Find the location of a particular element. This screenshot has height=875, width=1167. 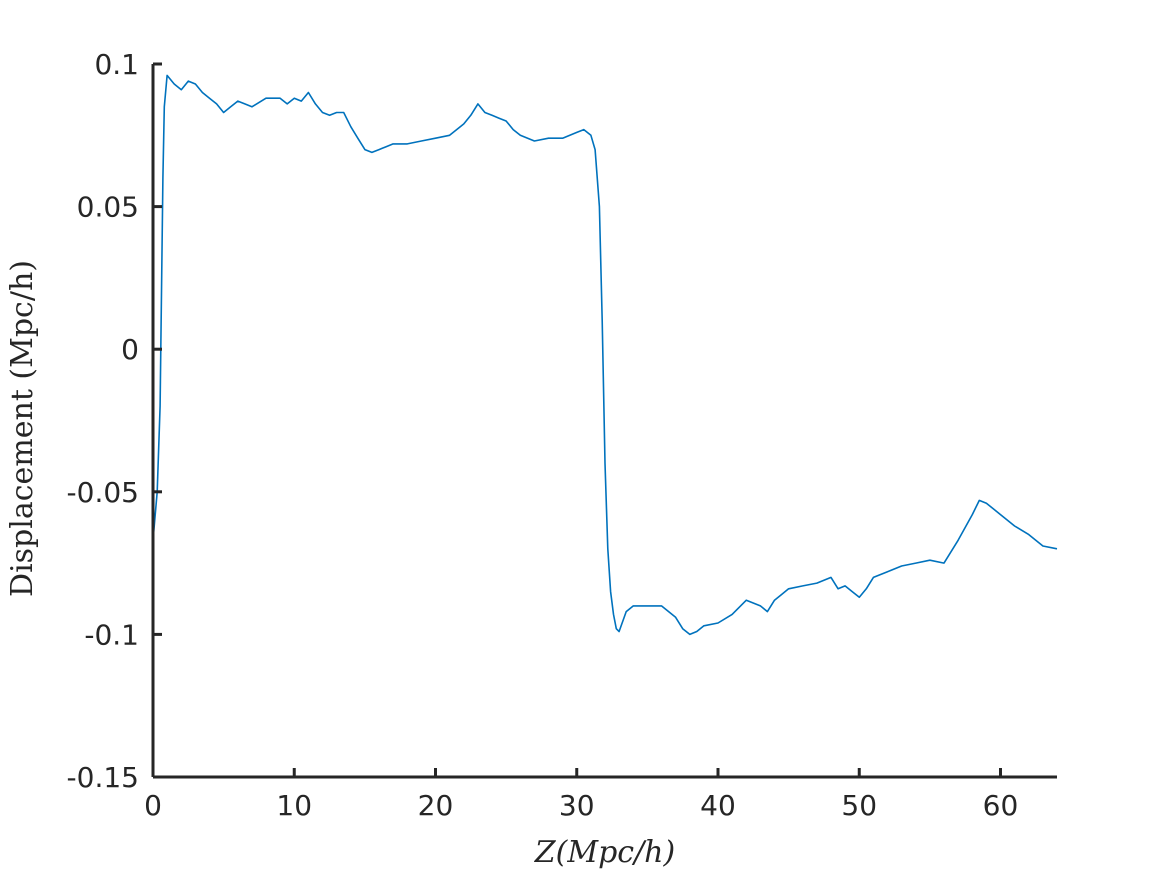

y-tick-label: 0 is located at coordinates (130, 349).